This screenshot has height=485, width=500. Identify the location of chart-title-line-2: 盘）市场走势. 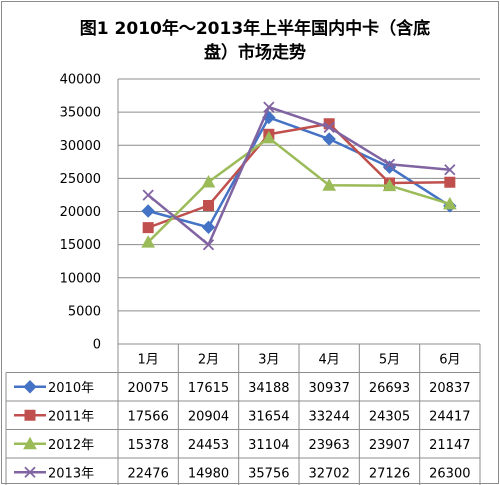
(255, 52).